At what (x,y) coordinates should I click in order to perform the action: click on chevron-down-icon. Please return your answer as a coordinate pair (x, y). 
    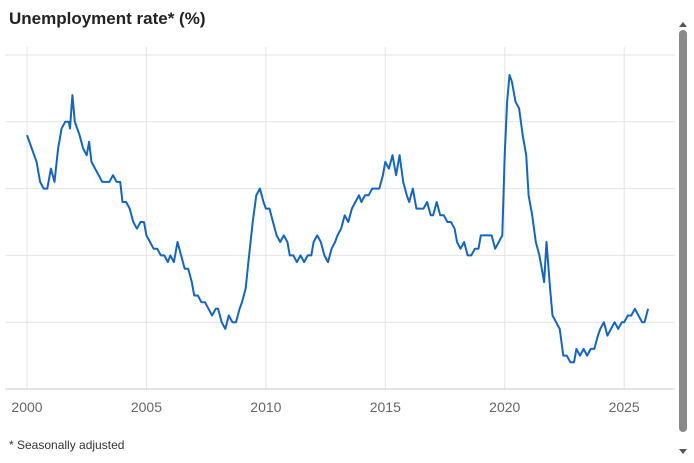
    Looking at the image, I should click on (683, 451).